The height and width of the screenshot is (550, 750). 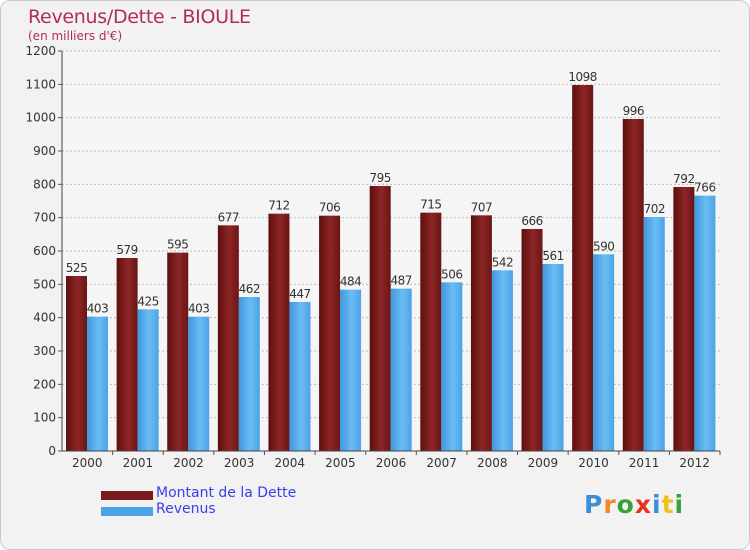 I want to click on x-tick-label: 2008, so click(x=492, y=463).